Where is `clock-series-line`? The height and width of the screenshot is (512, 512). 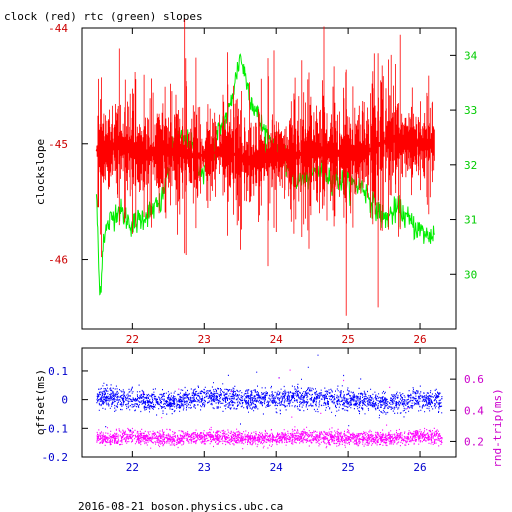
clock-series-line is located at coordinates (265, 149).